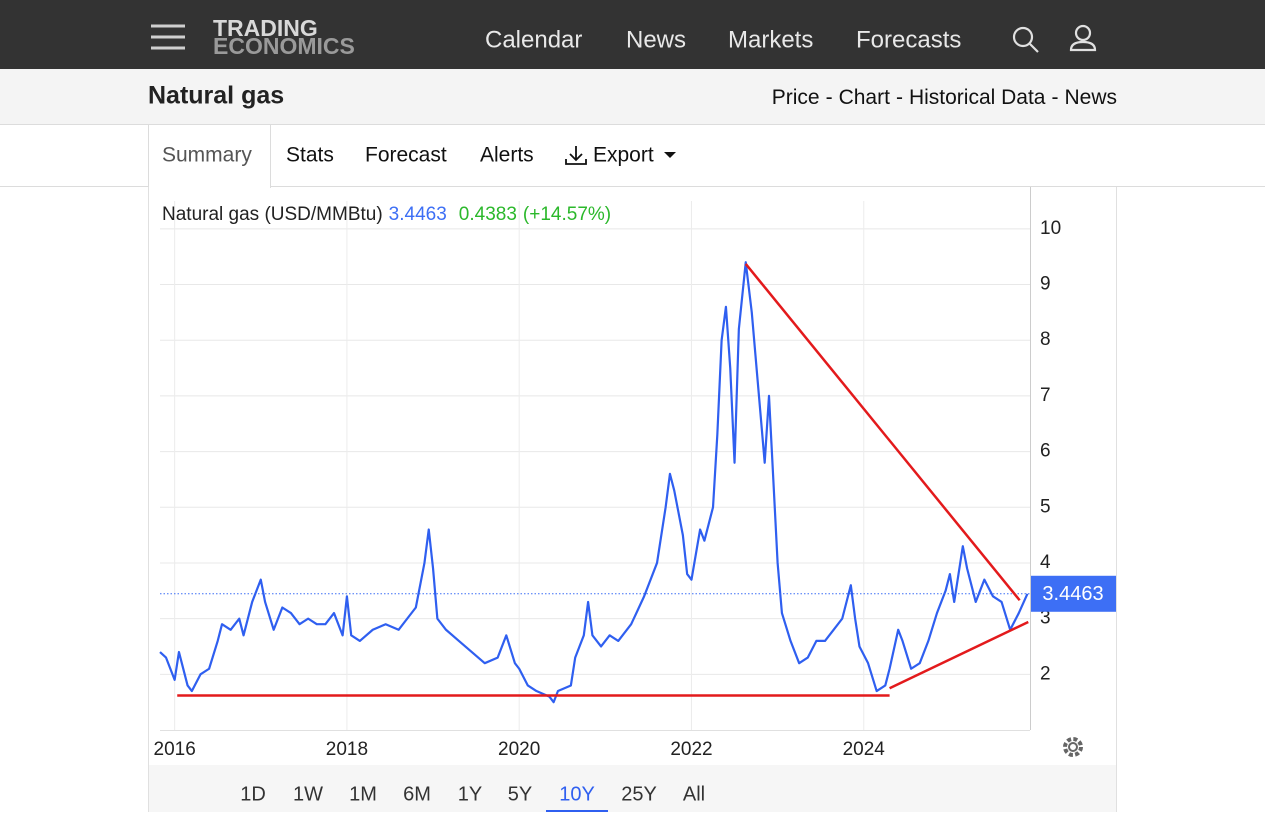 This screenshot has width=1265, height=820. I want to click on nav-link: Calendar, so click(533, 39).